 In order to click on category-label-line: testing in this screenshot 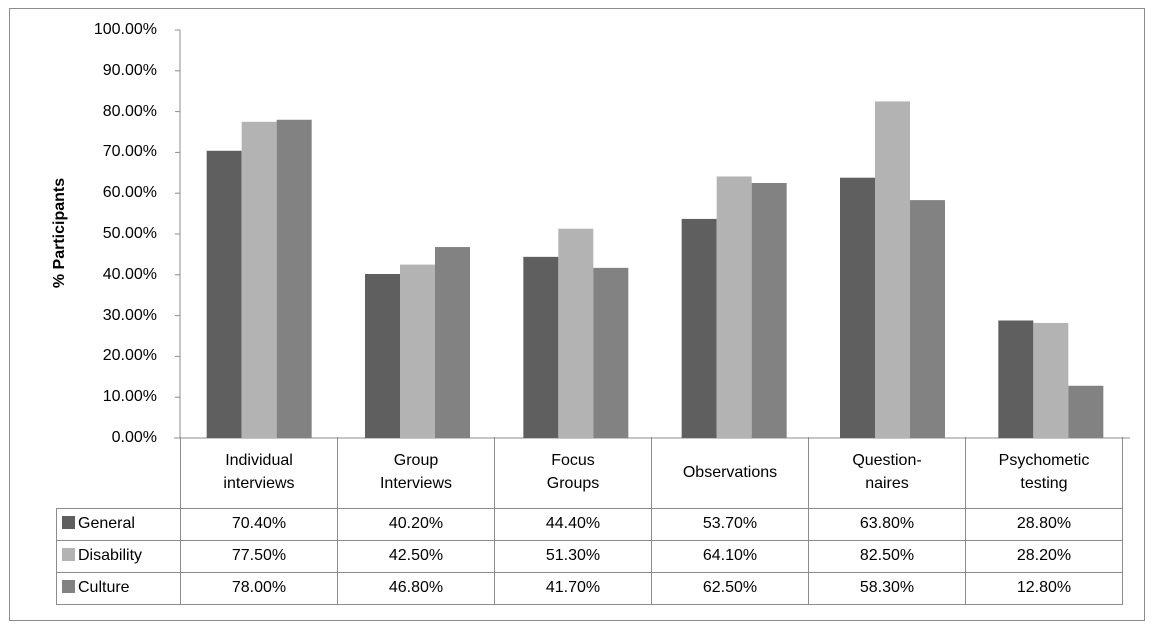, I will do `click(1044, 484)`.